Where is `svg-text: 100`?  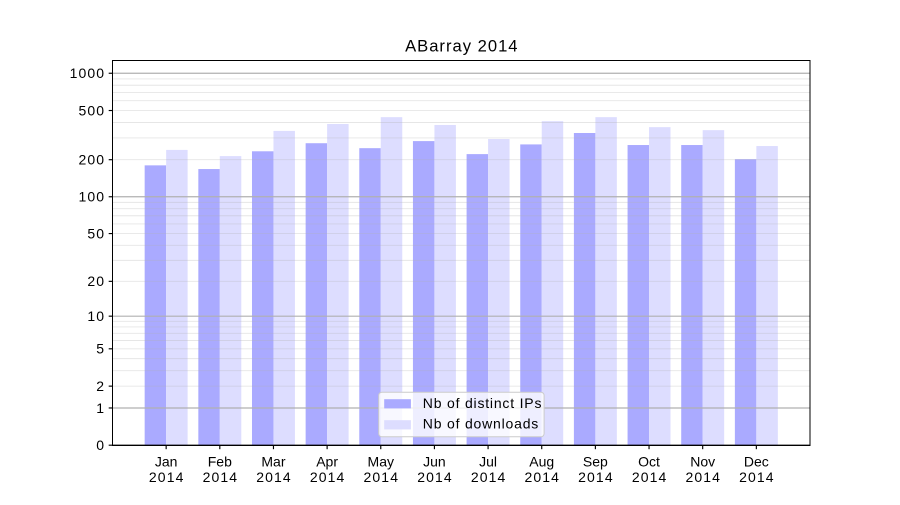
svg-text: 100 is located at coordinates (92, 197).